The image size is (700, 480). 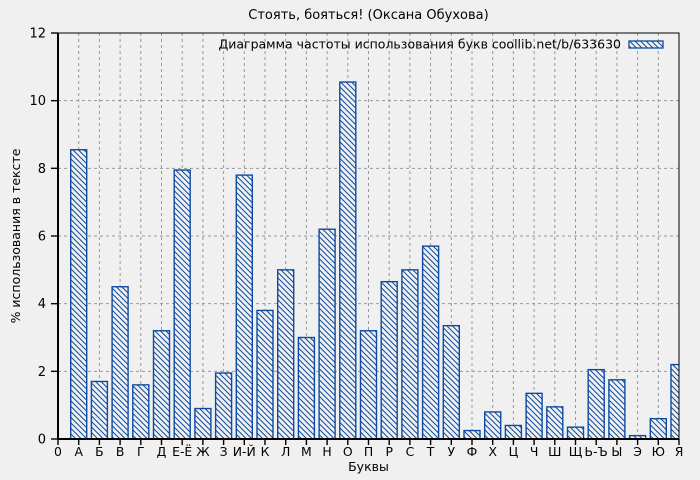 What do you see at coordinates (596, 403) in the screenshot?
I see `bar-Ь-Ъ` at bounding box center [596, 403].